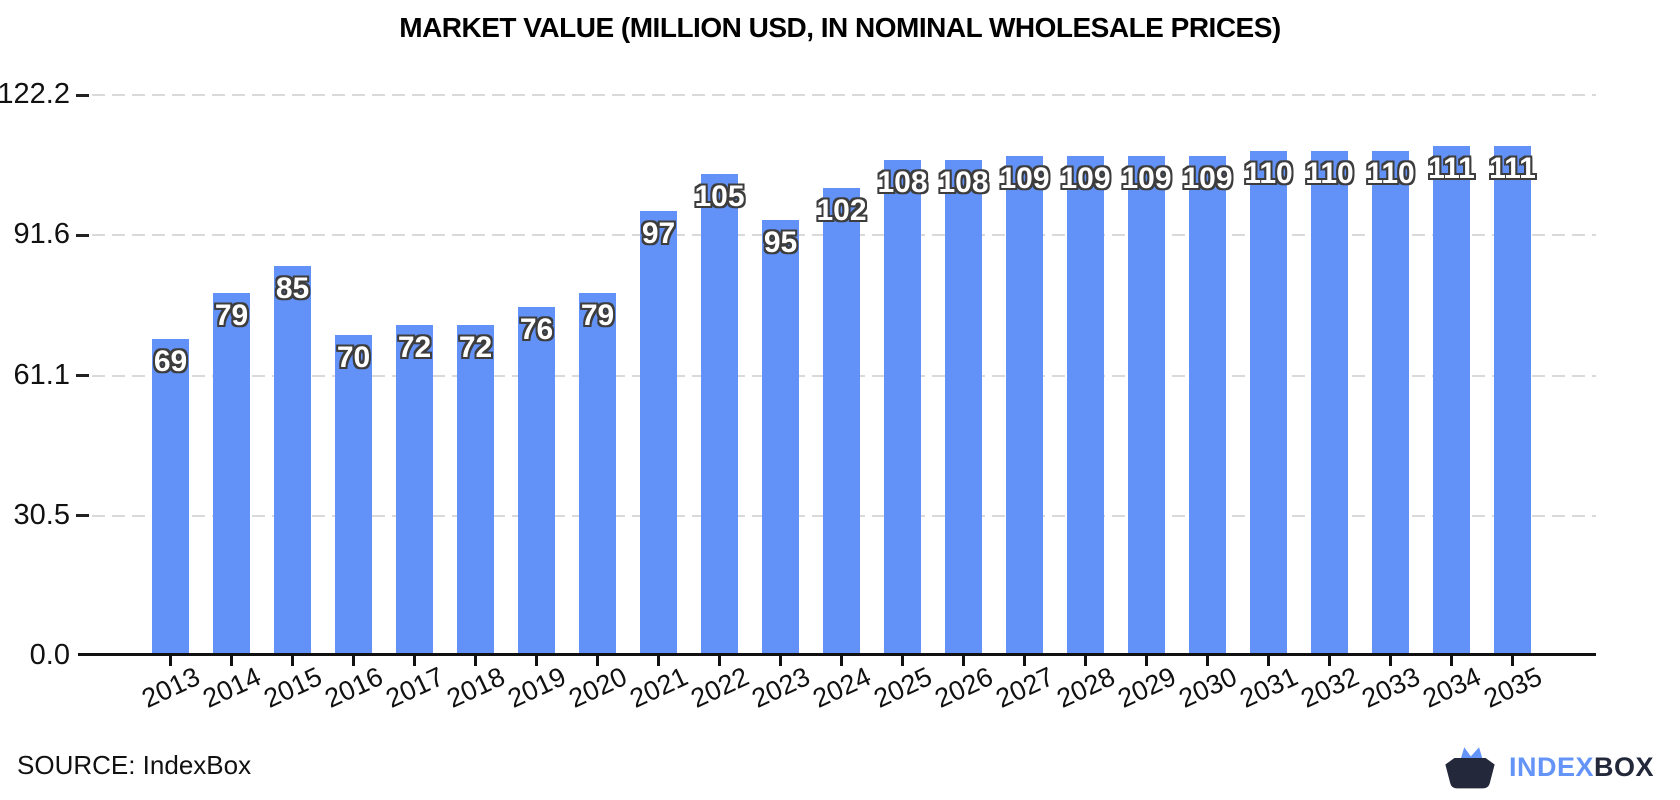  Describe the element at coordinates (597, 661) in the screenshot. I see `x-axis-tick-2020` at that location.